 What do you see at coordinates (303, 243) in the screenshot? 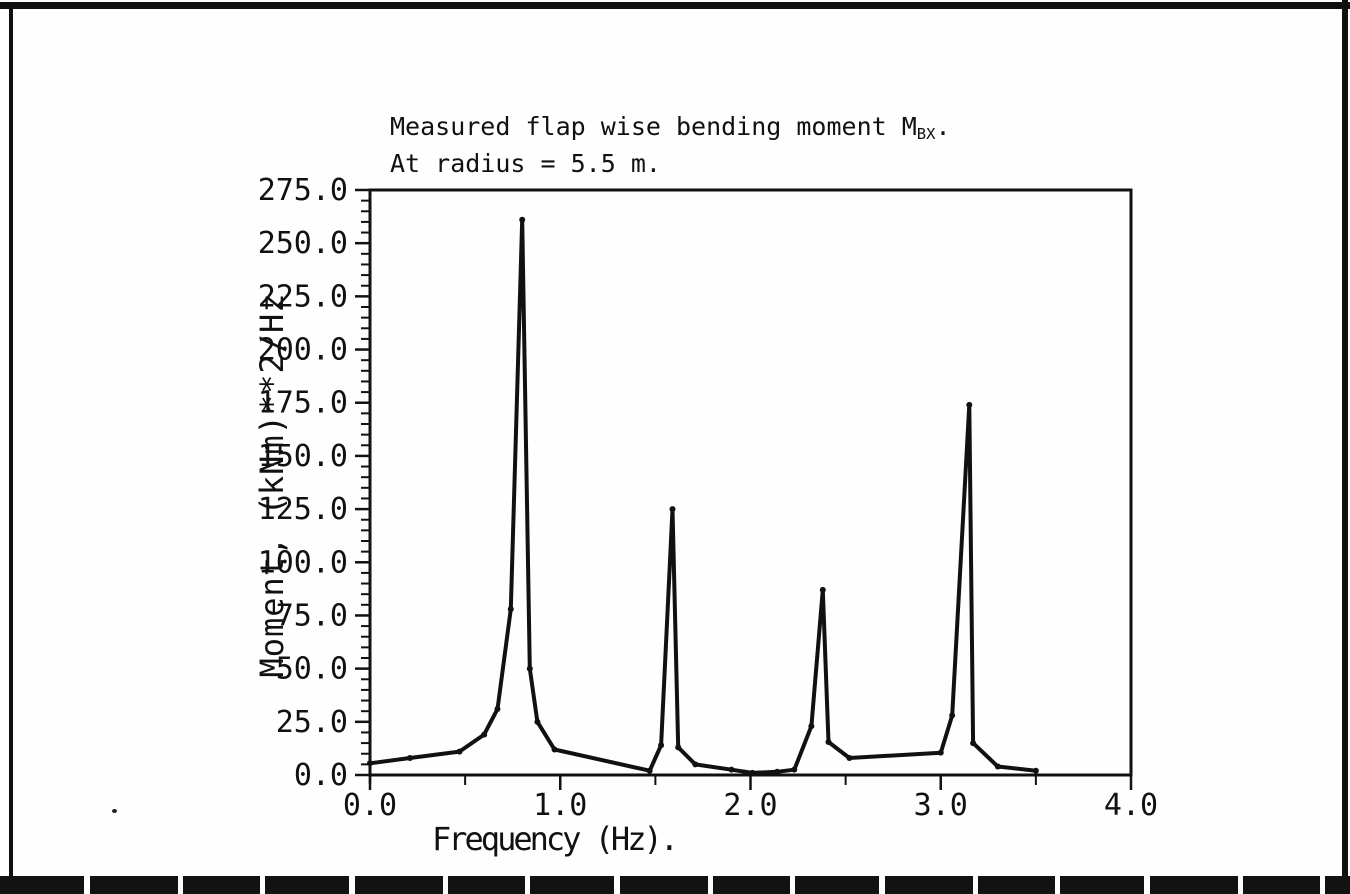
I see `y-tick-label: 250.0` at bounding box center [303, 243].